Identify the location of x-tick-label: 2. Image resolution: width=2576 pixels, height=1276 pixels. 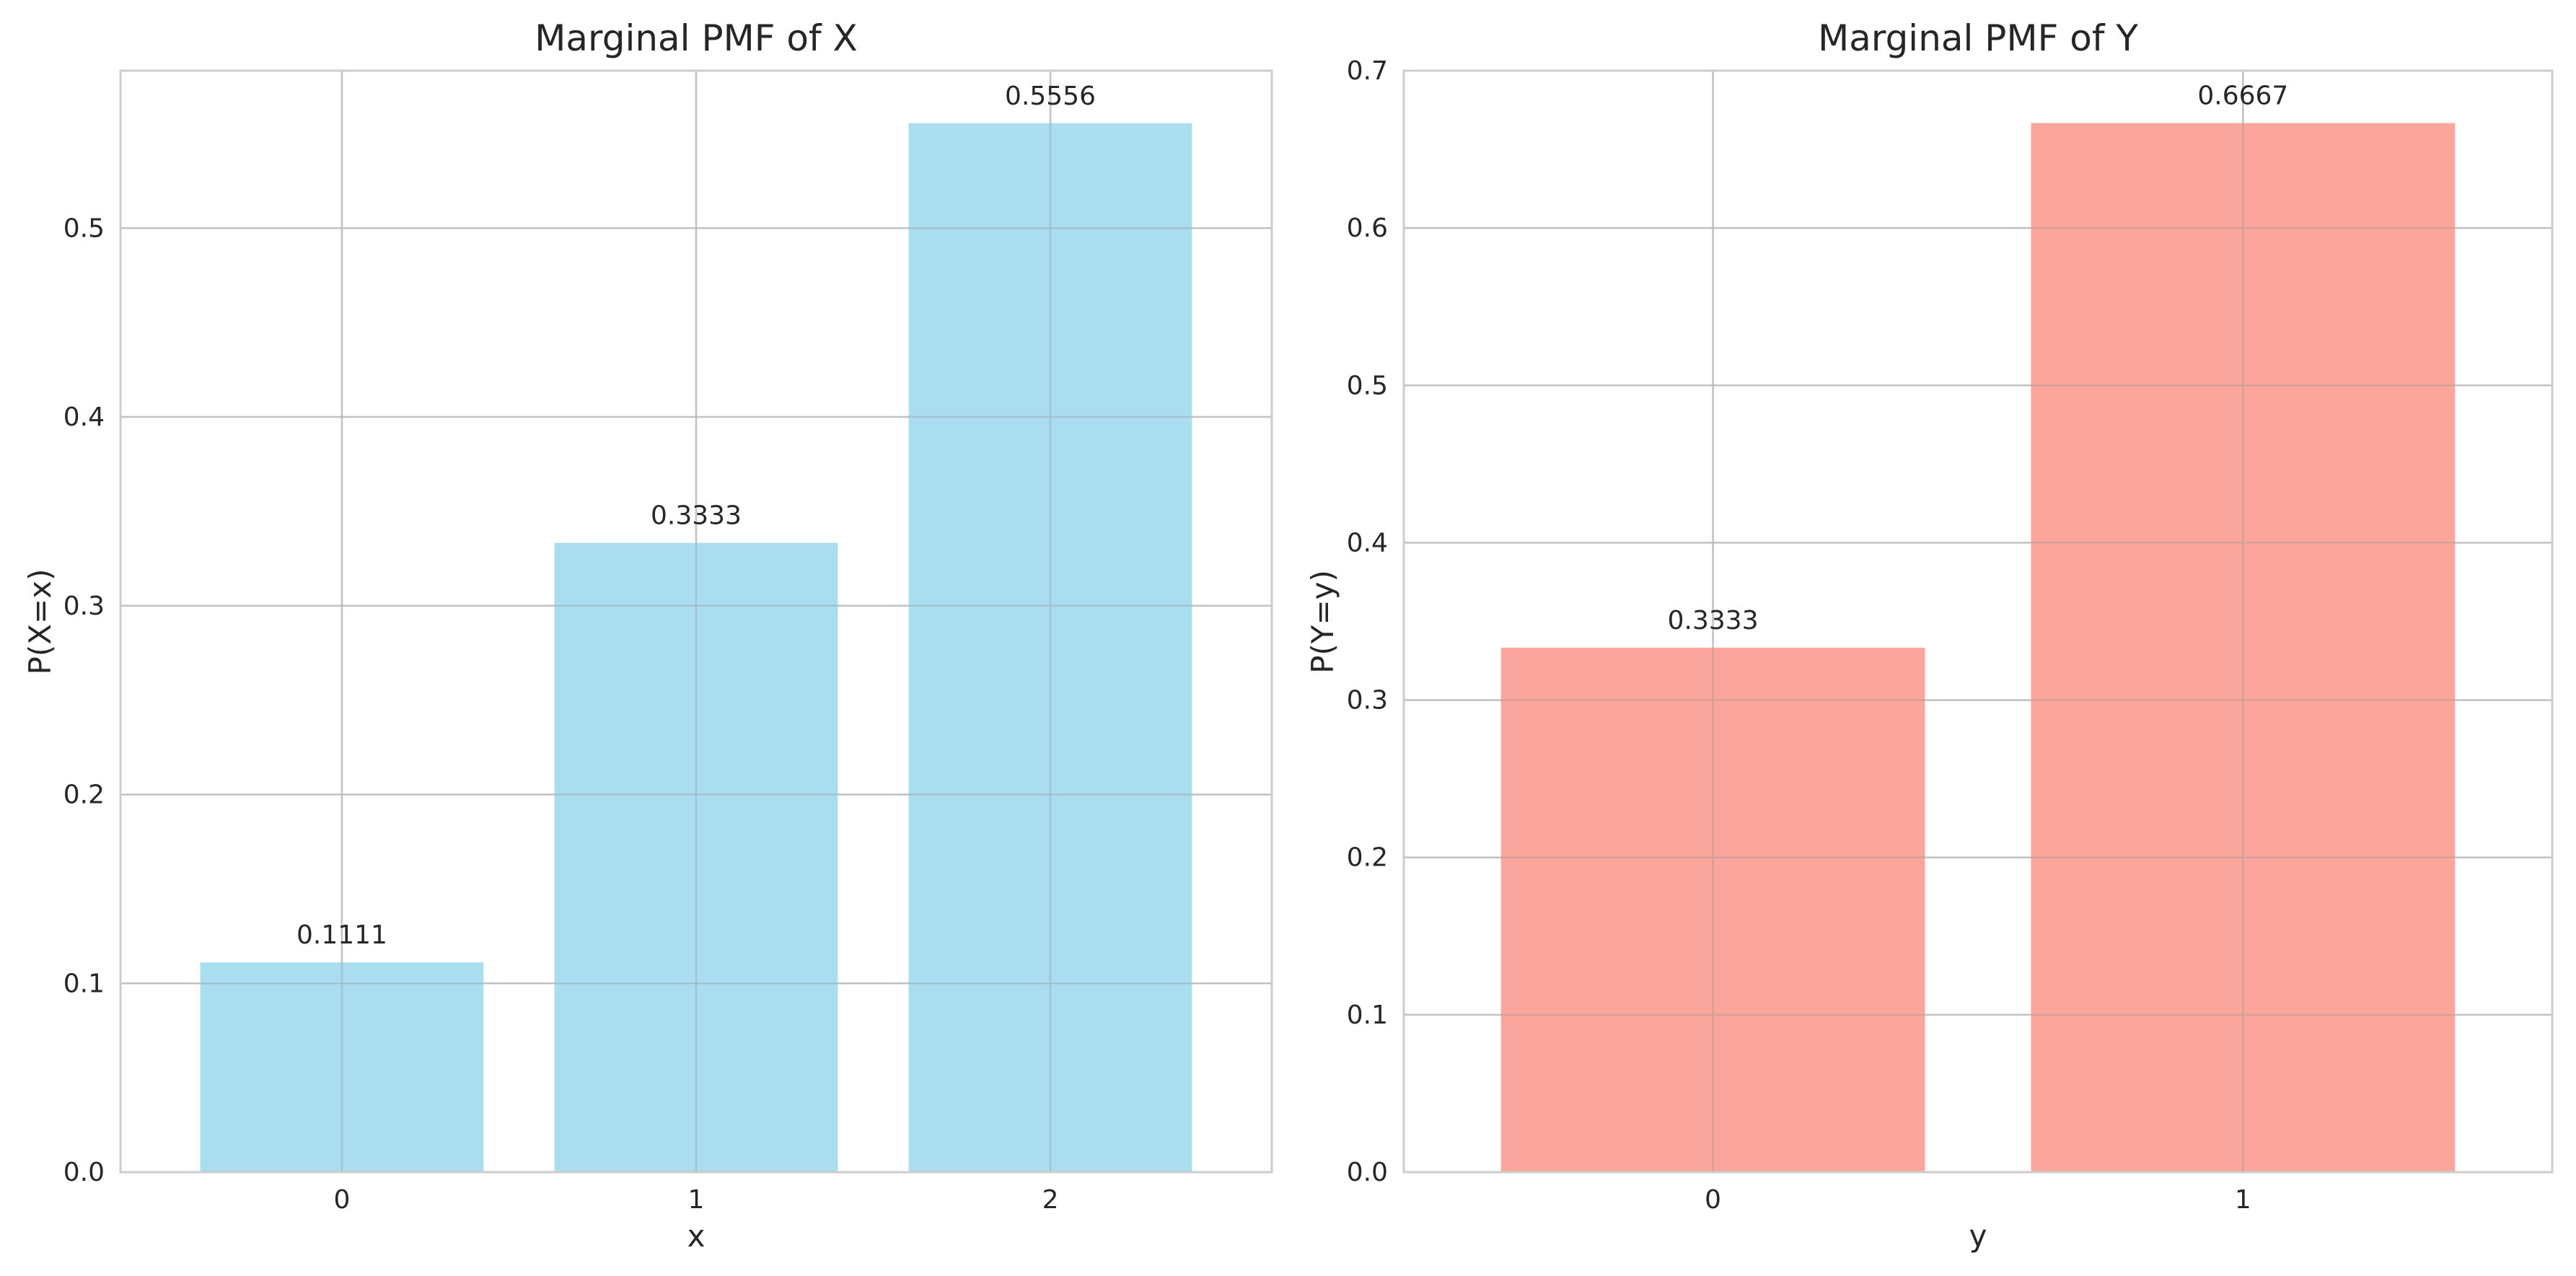
(1050, 1200).